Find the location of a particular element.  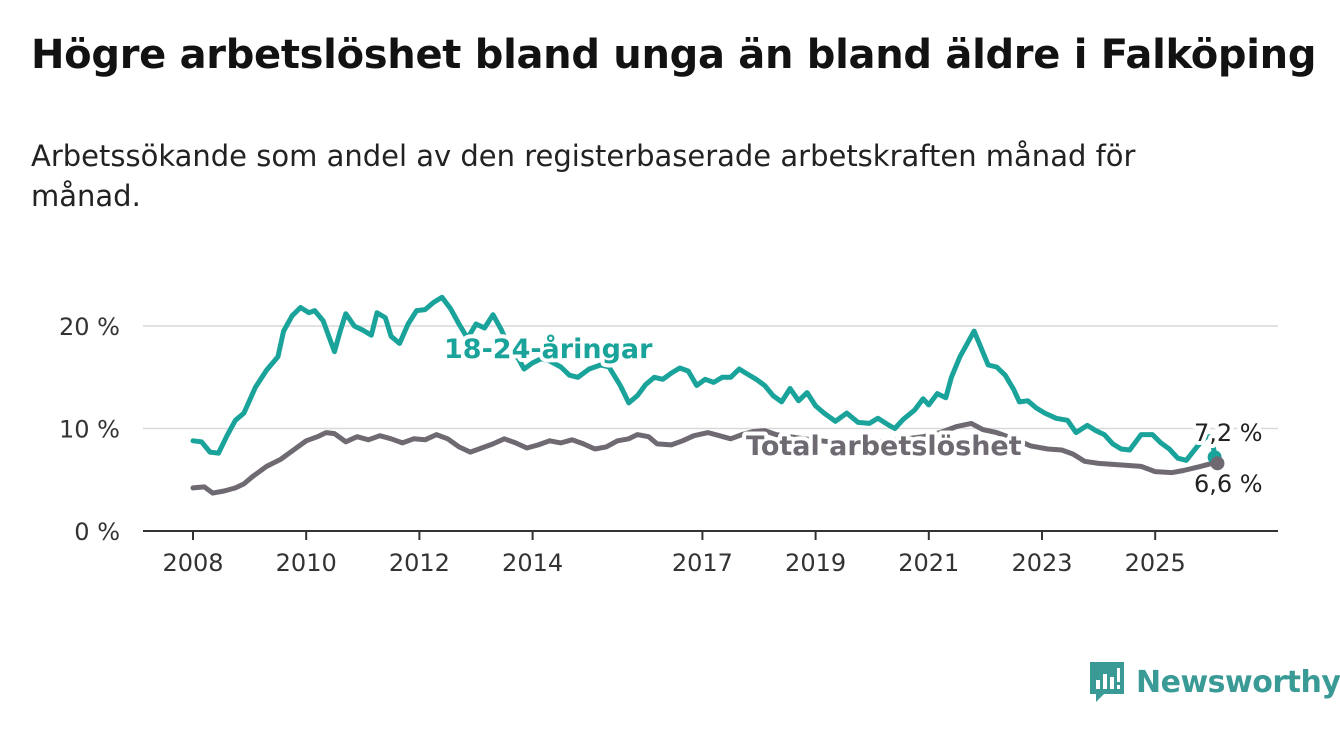

x-tick-label: 2025 is located at coordinates (1155, 563).